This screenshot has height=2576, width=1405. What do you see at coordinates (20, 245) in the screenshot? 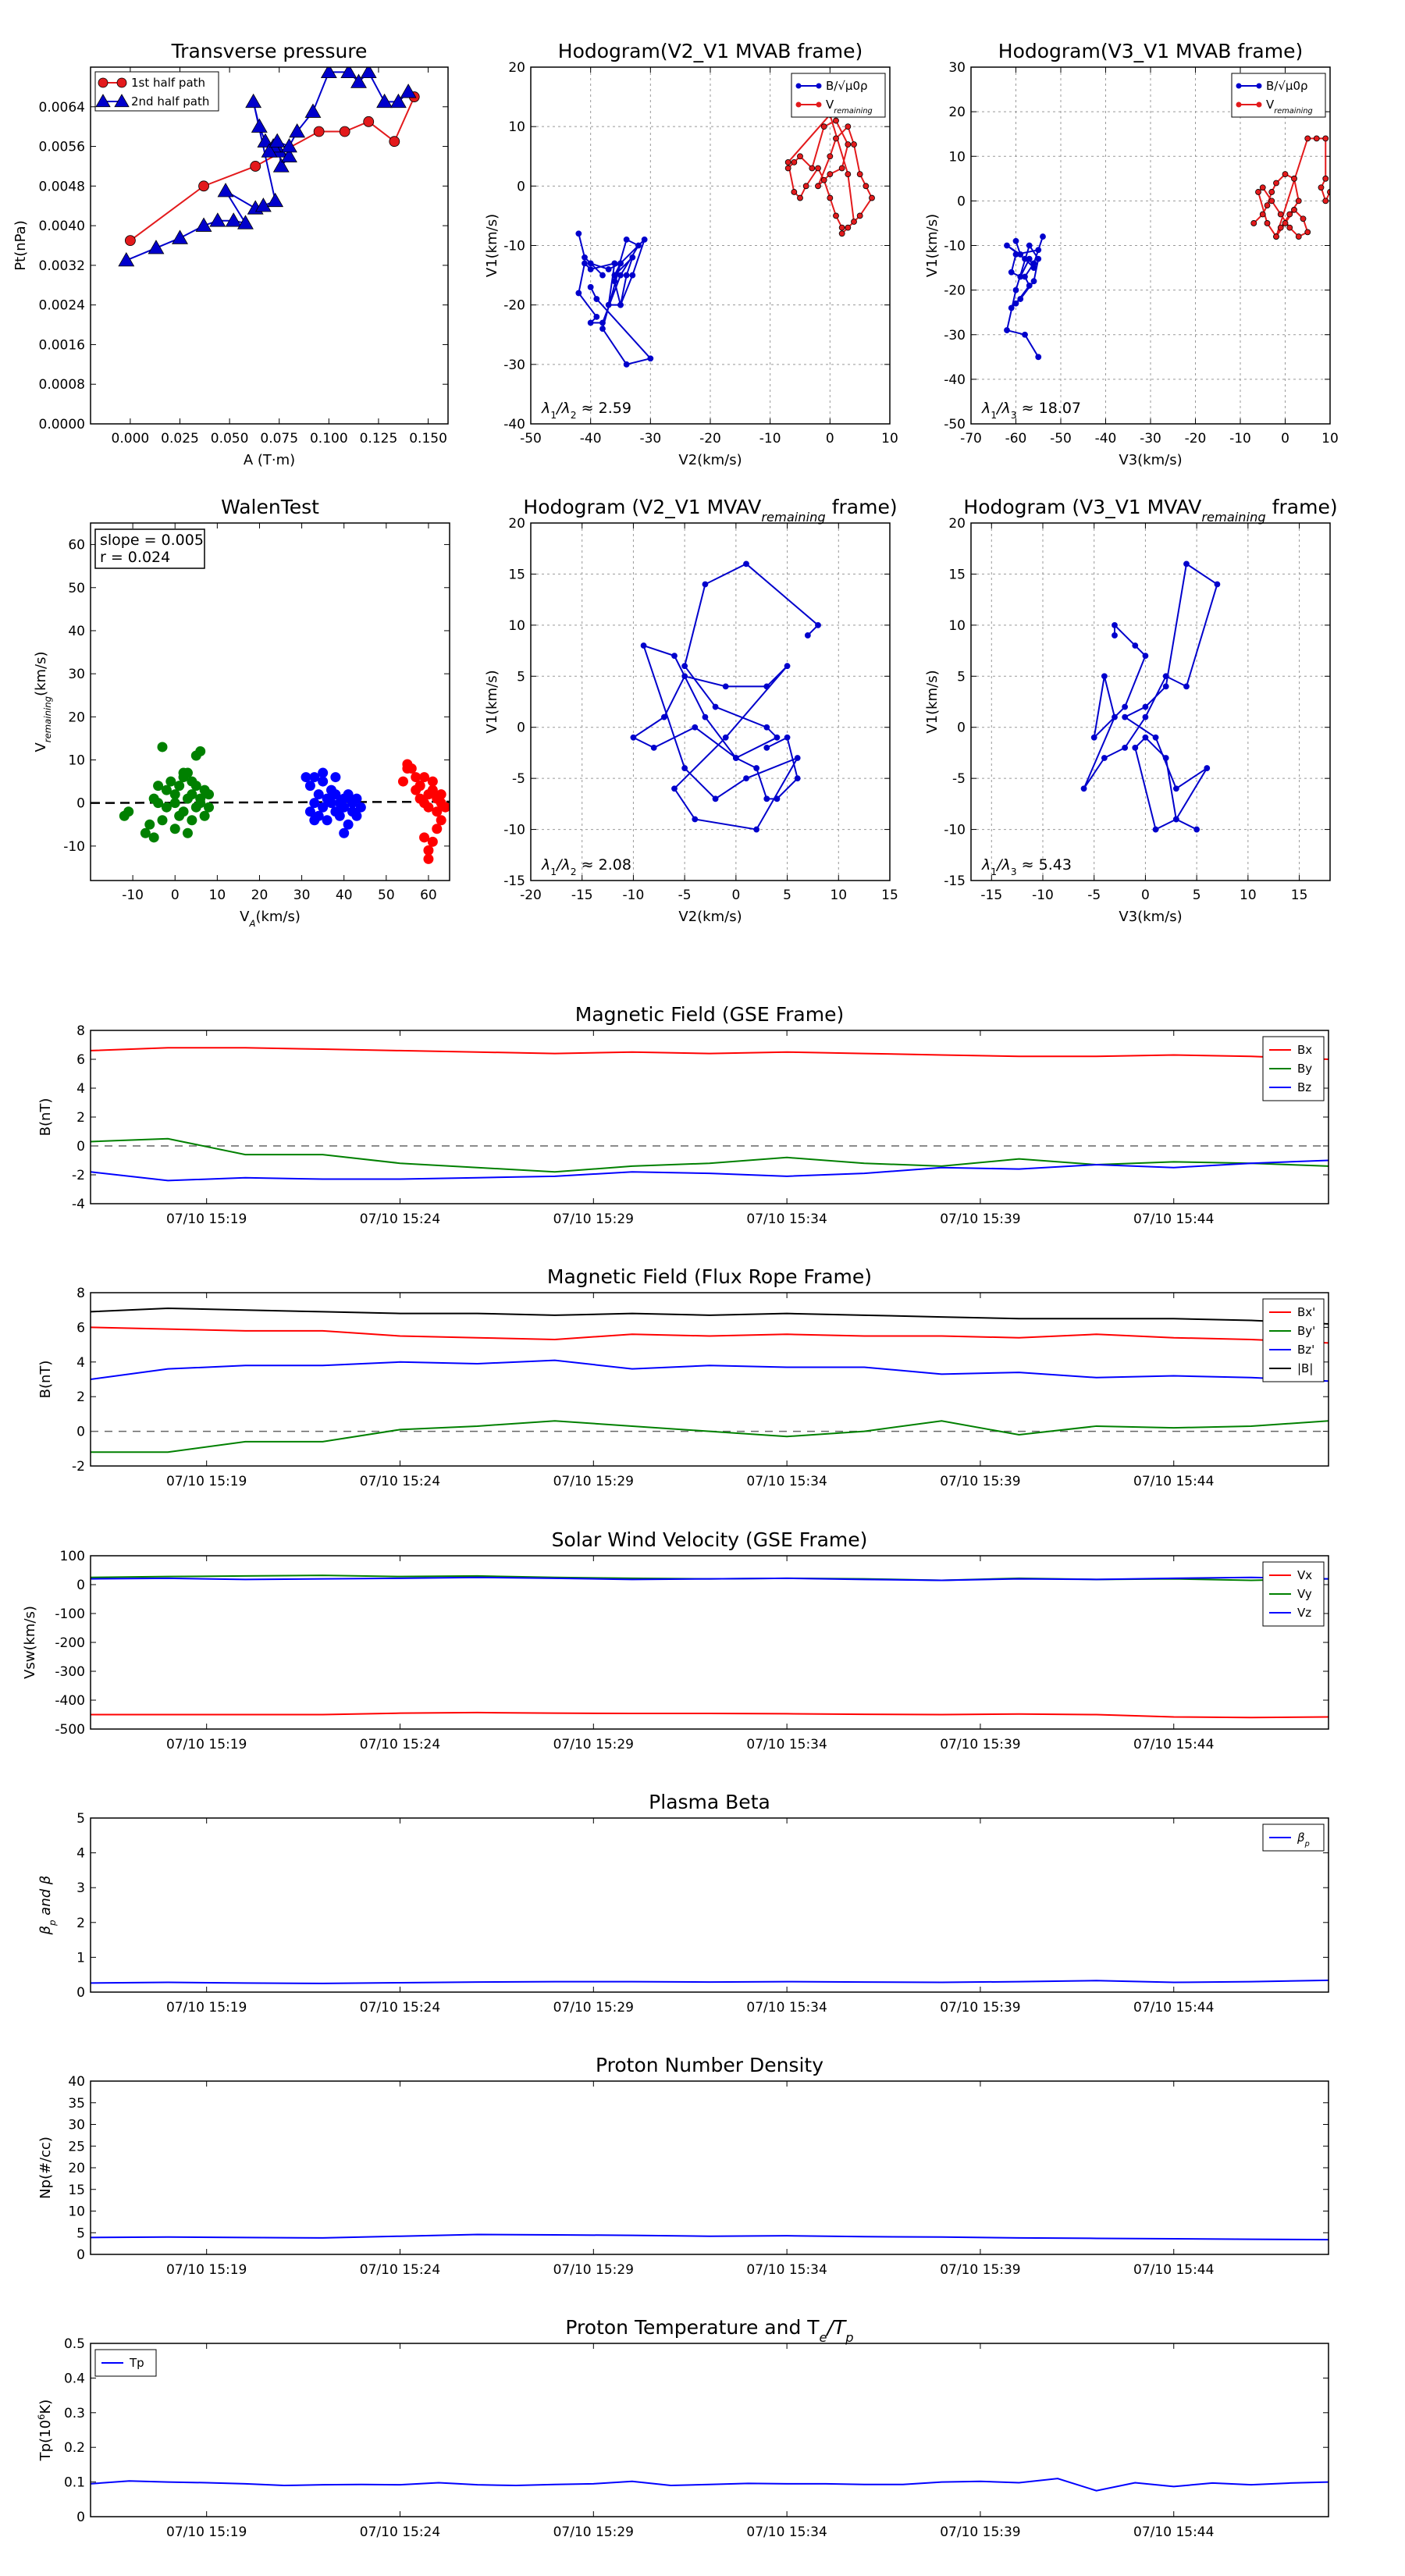
I see `y-axis-label: Pt(nPa)` at bounding box center [20, 245].